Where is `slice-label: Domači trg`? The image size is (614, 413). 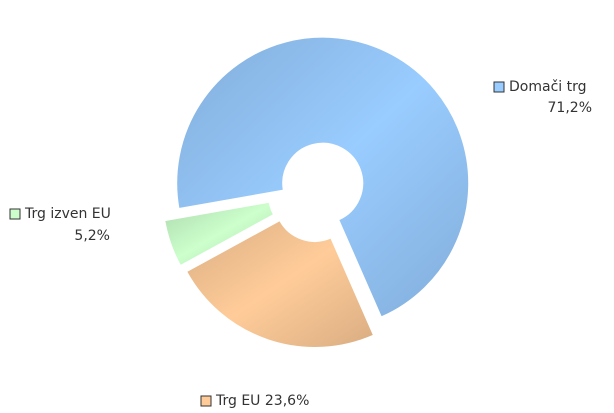
slice-label: Domači trg is located at coordinates (548, 87).